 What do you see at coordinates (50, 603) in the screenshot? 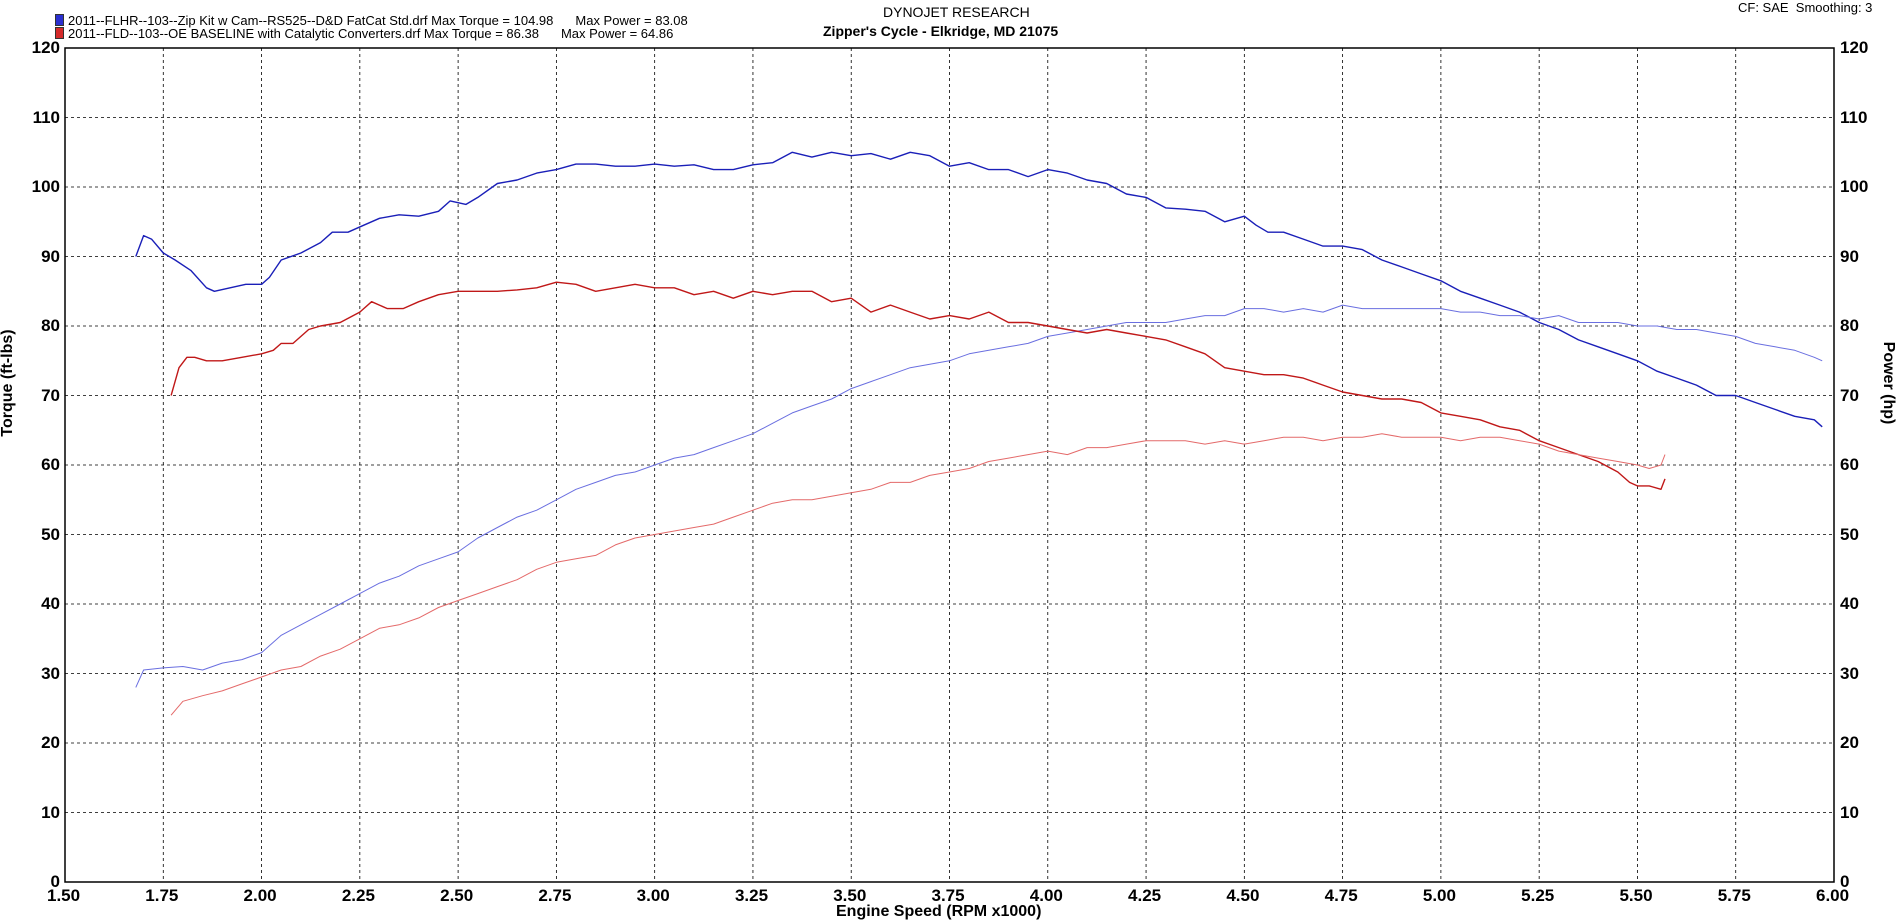
I see `y-tick-label-left: 40` at bounding box center [50, 603].